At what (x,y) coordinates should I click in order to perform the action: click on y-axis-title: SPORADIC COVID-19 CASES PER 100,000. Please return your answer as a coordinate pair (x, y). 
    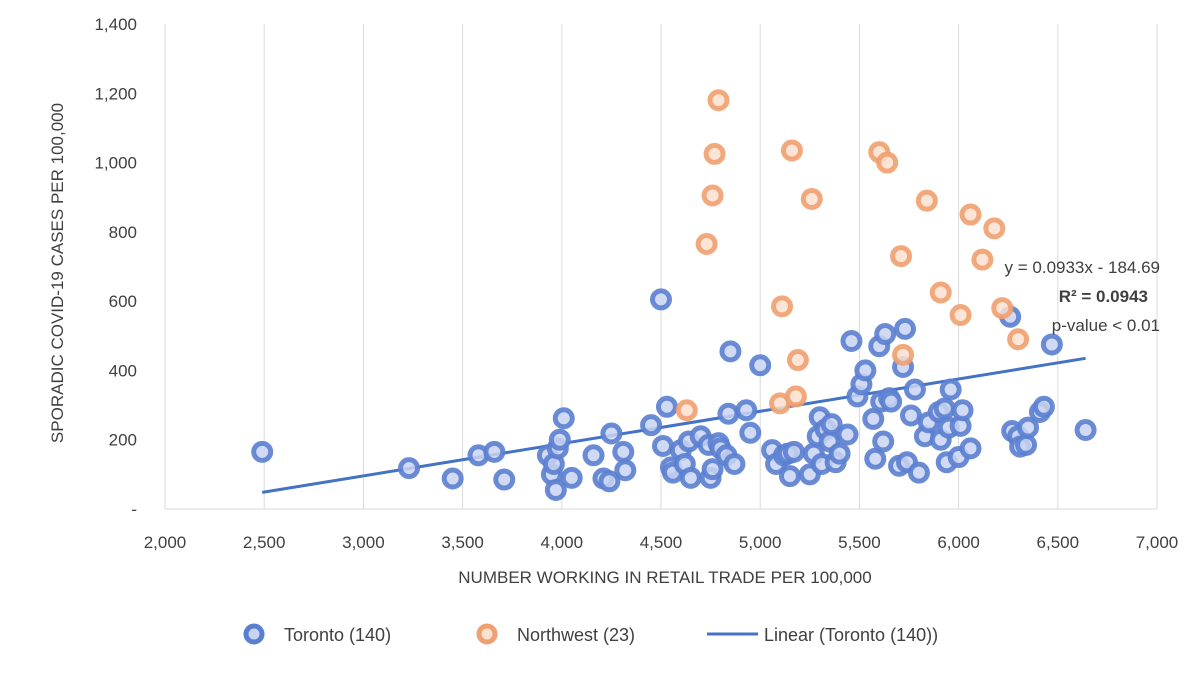
    Looking at the image, I should click on (57, 273).